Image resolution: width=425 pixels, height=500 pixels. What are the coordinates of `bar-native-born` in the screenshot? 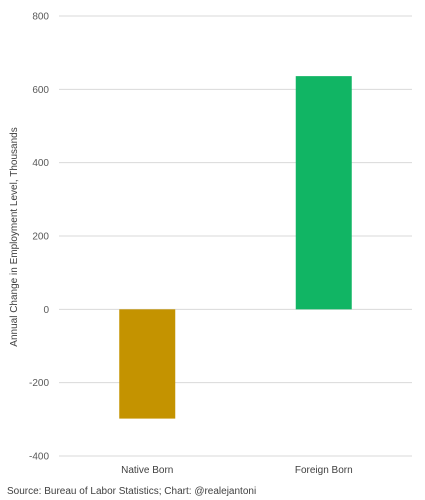 It's located at (147, 364).